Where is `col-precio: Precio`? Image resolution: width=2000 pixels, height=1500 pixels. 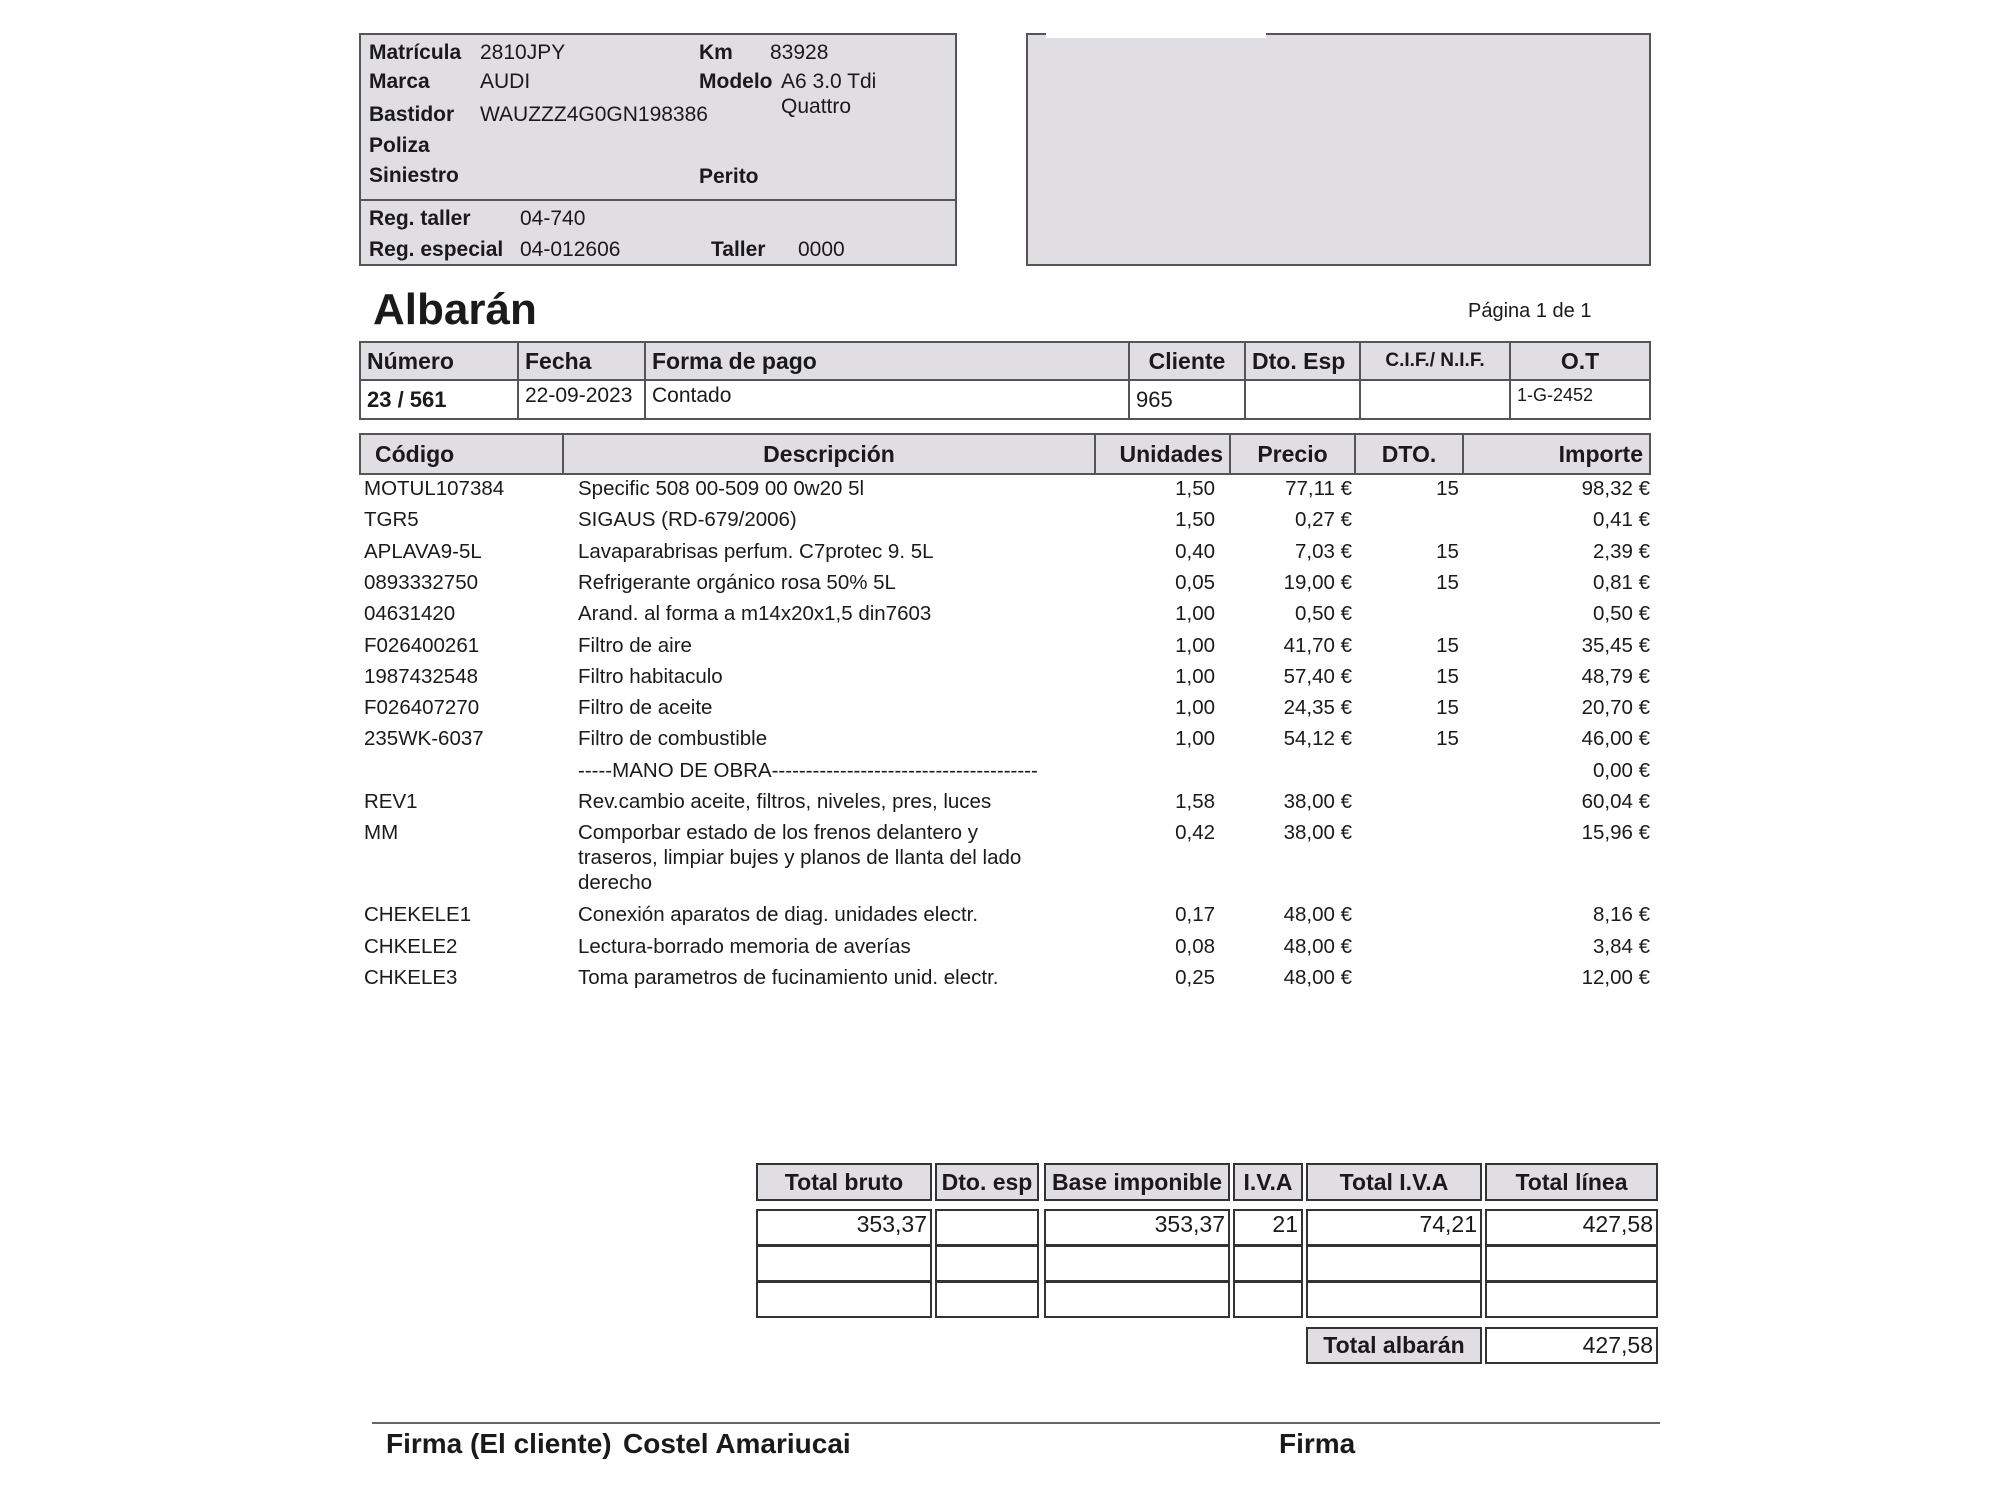 col-precio: Precio is located at coordinates (1293, 454).